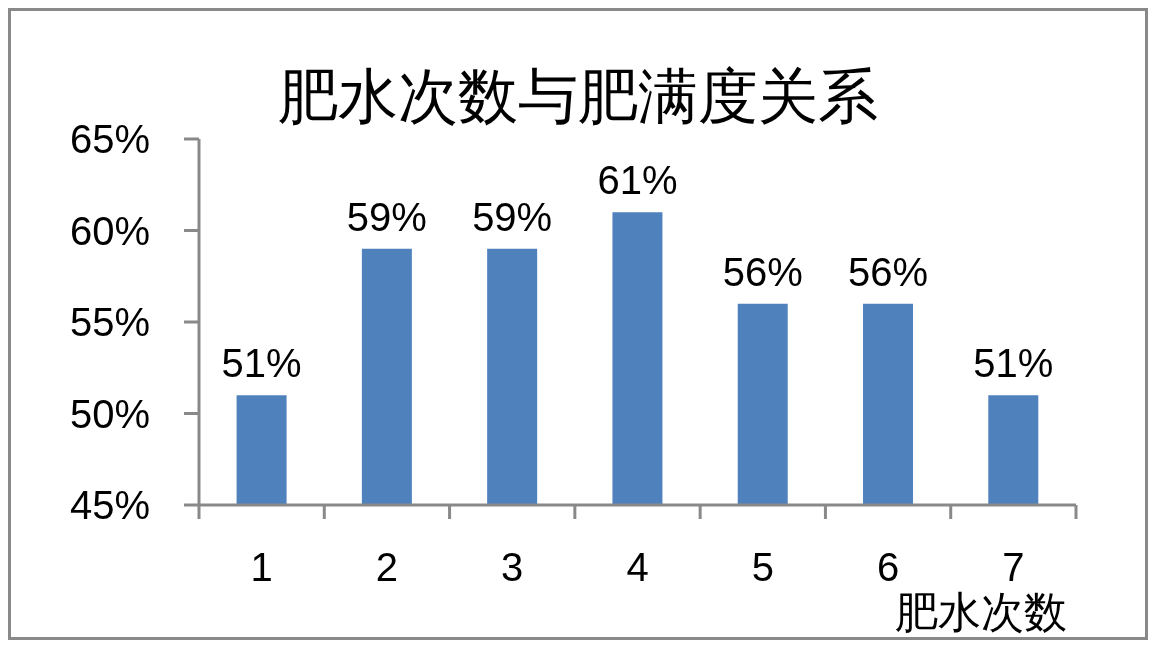 Image resolution: width=1160 pixels, height=650 pixels. I want to click on chart-title: 肥水次数与肥满度关系, so click(578, 96).